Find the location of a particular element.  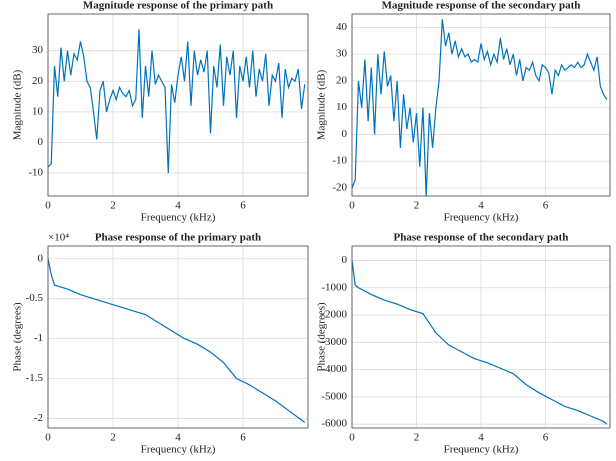

chart-title: Phase response of the primary path is located at coordinates (178, 238).